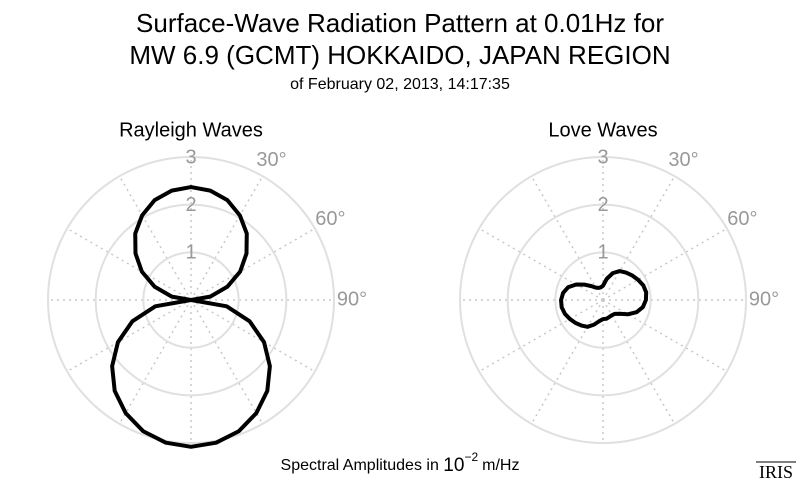 Image resolution: width=800 pixels, height=493 pixels. I want to click on caption-unit: m/Hz, so click(500, 465).